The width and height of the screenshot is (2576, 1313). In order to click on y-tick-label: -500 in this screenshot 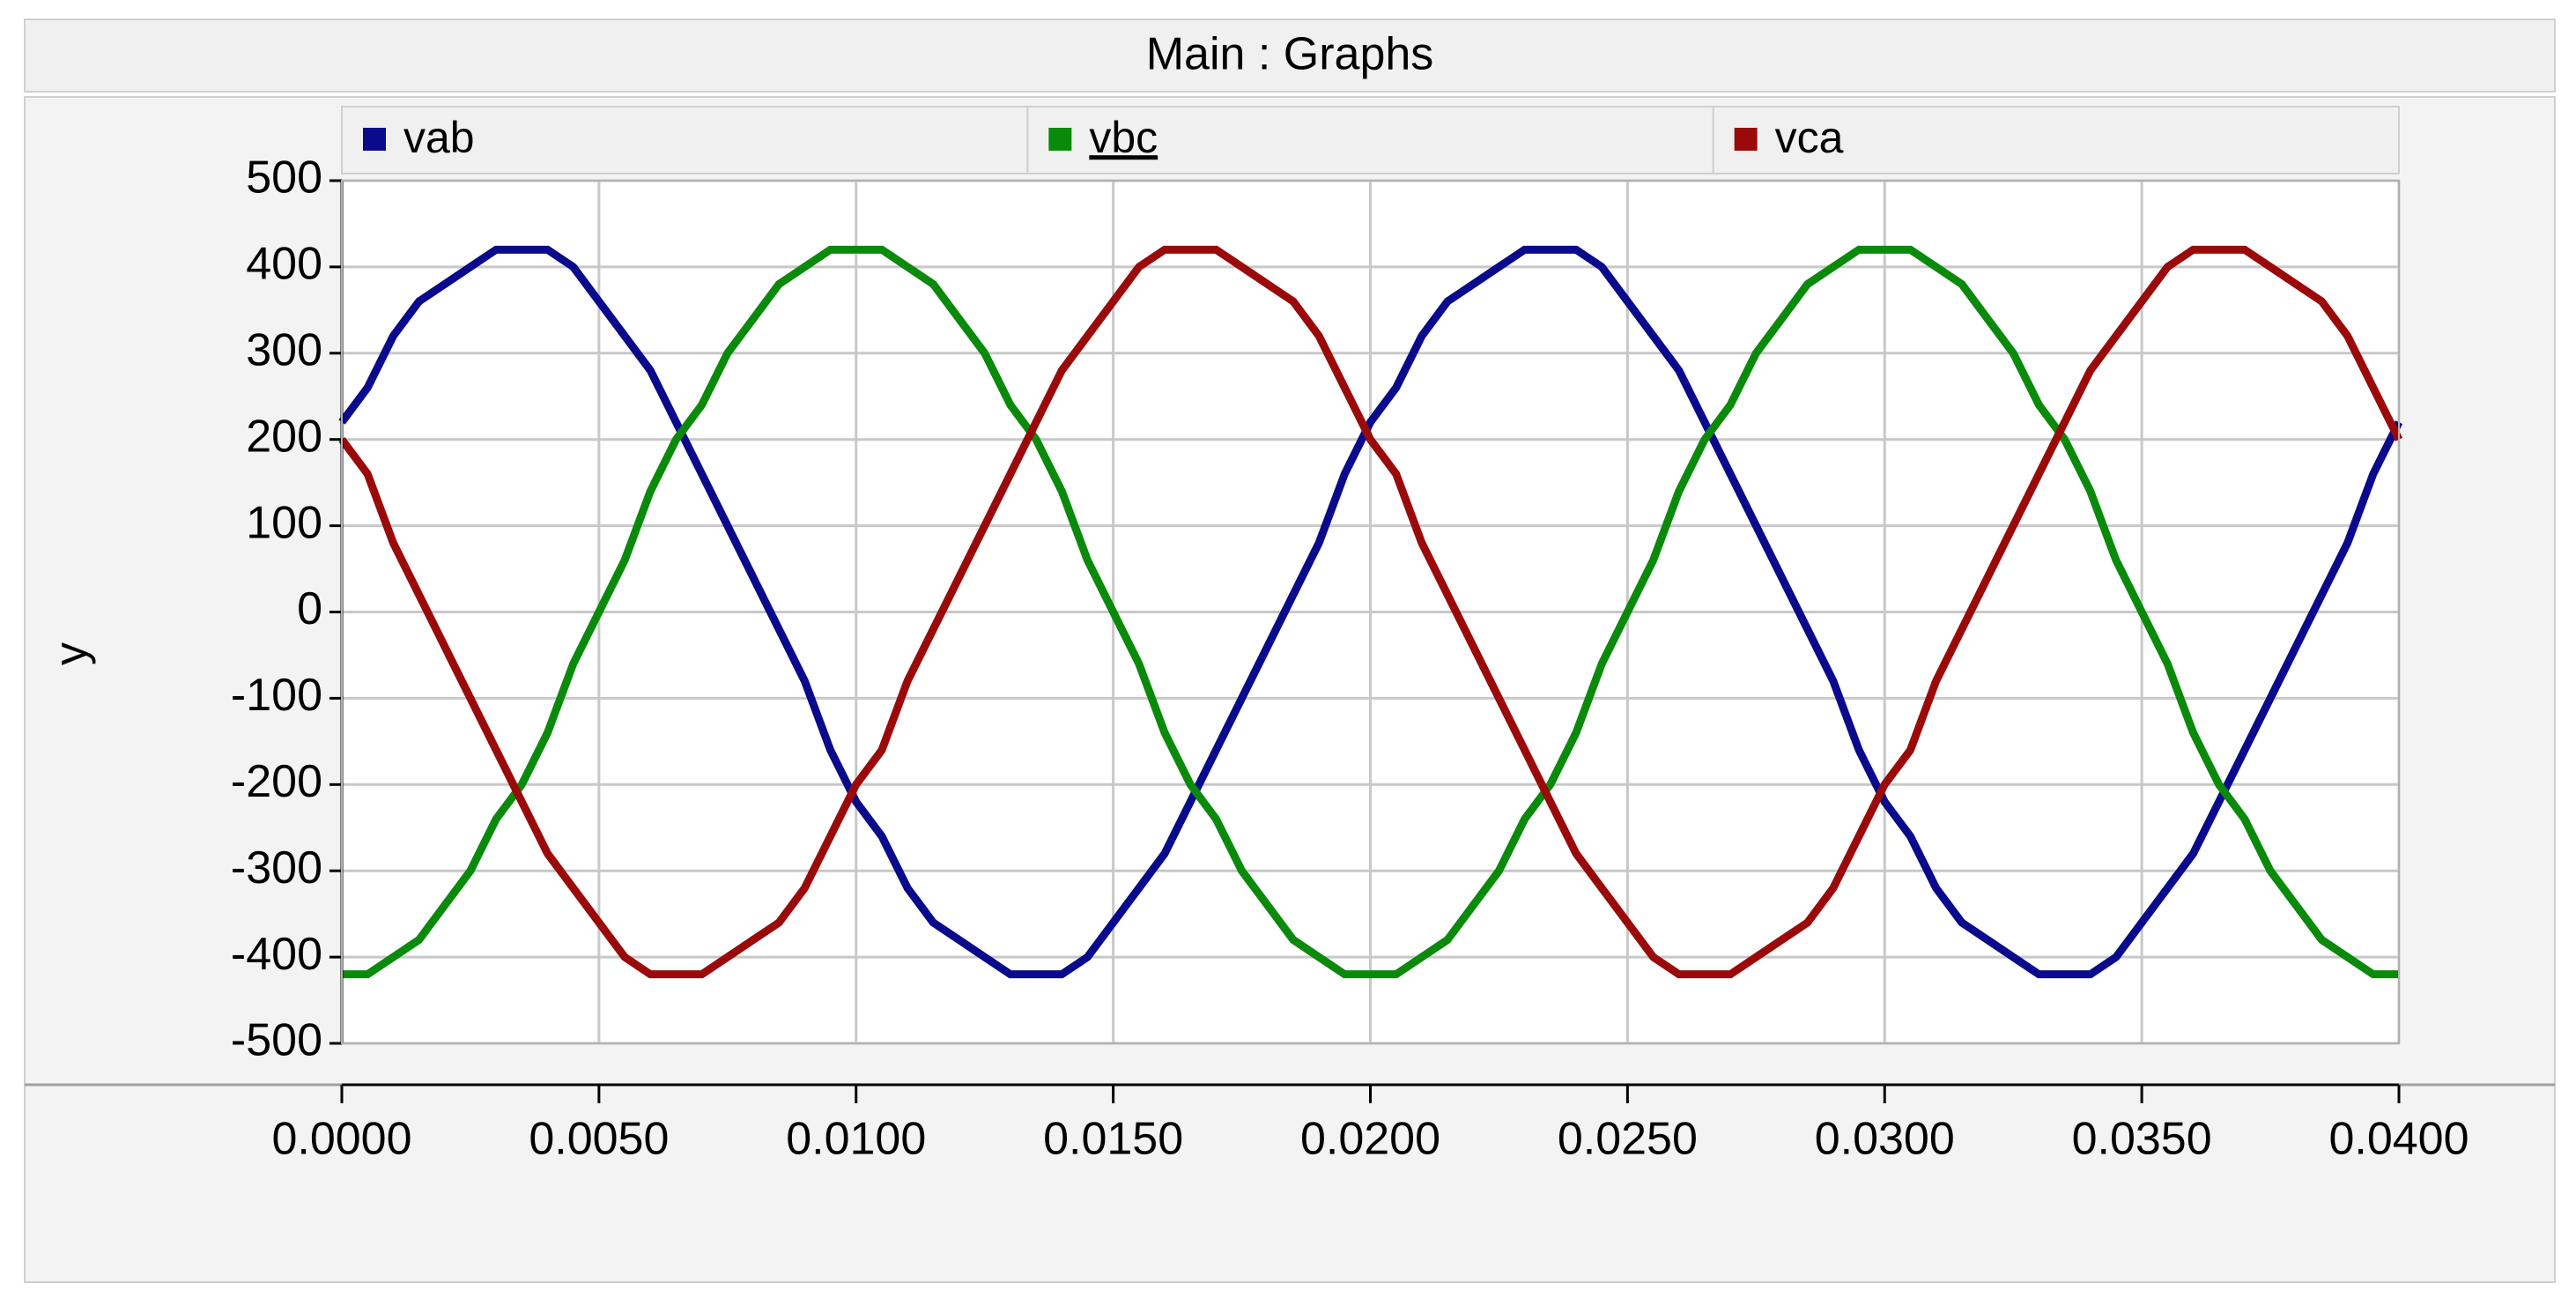, I will do `click(277, 1040)`.